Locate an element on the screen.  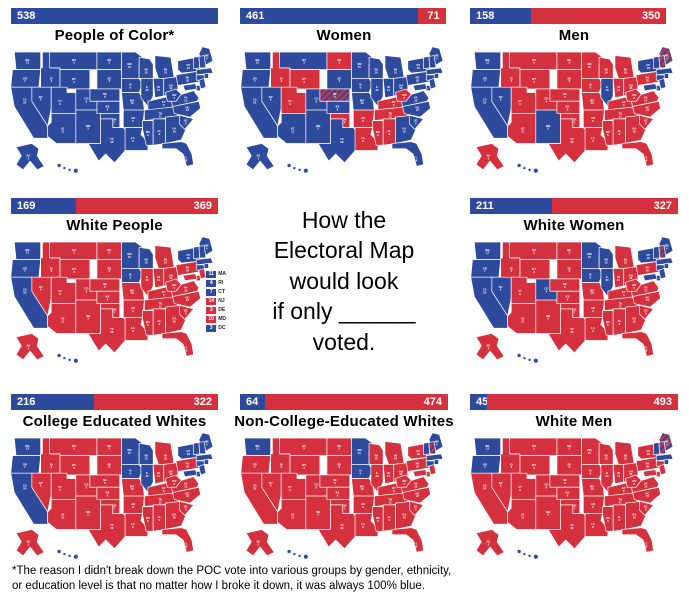
state-NH is located at coordinates (432, 448).